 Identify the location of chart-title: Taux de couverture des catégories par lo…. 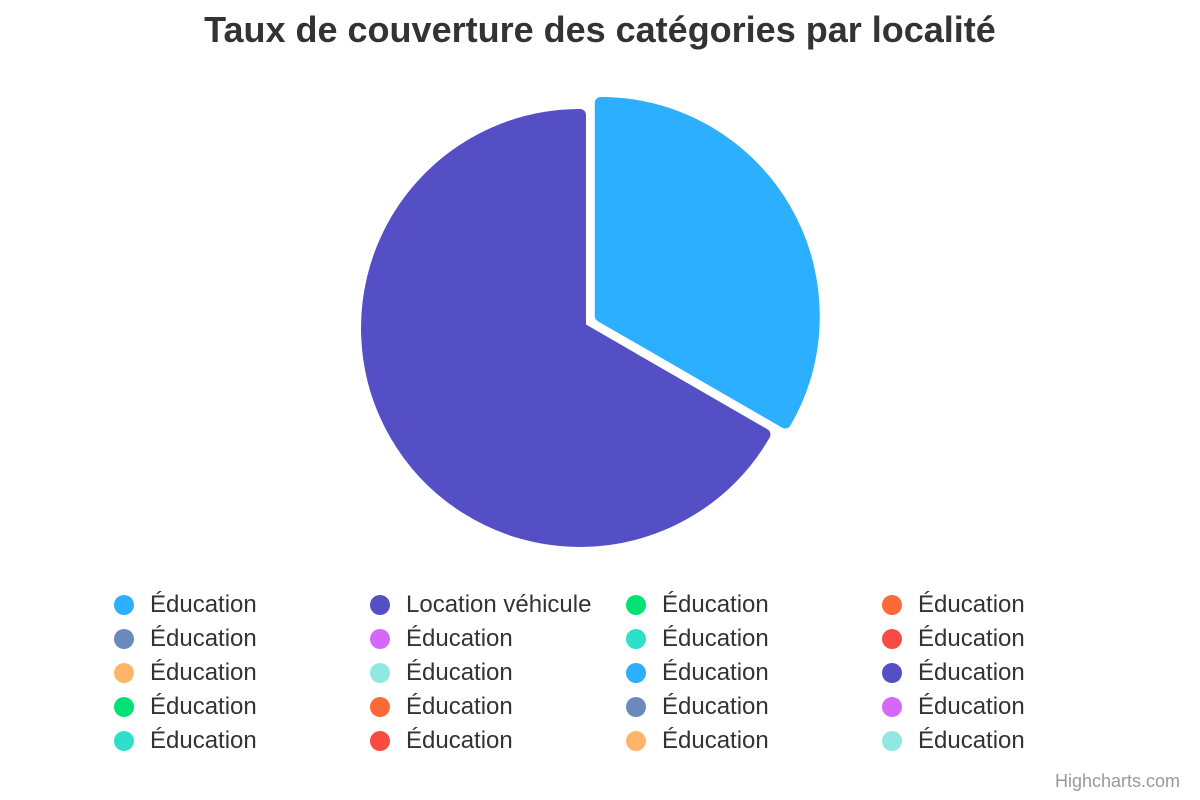
(600, 29).